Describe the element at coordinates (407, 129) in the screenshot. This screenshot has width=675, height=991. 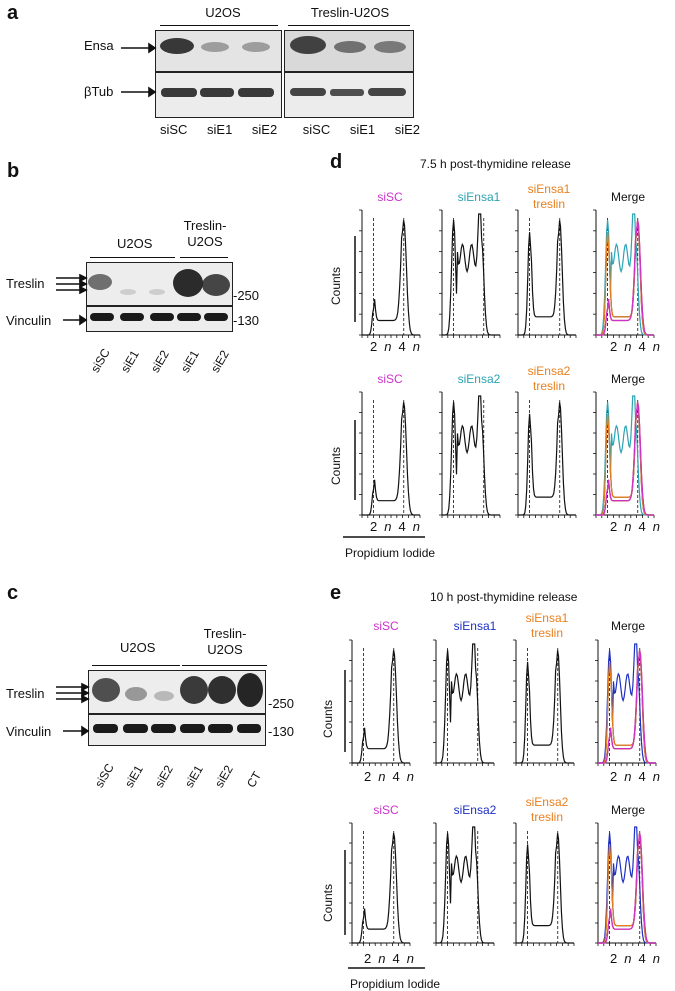
I see `lane-label: siE2` at that location.